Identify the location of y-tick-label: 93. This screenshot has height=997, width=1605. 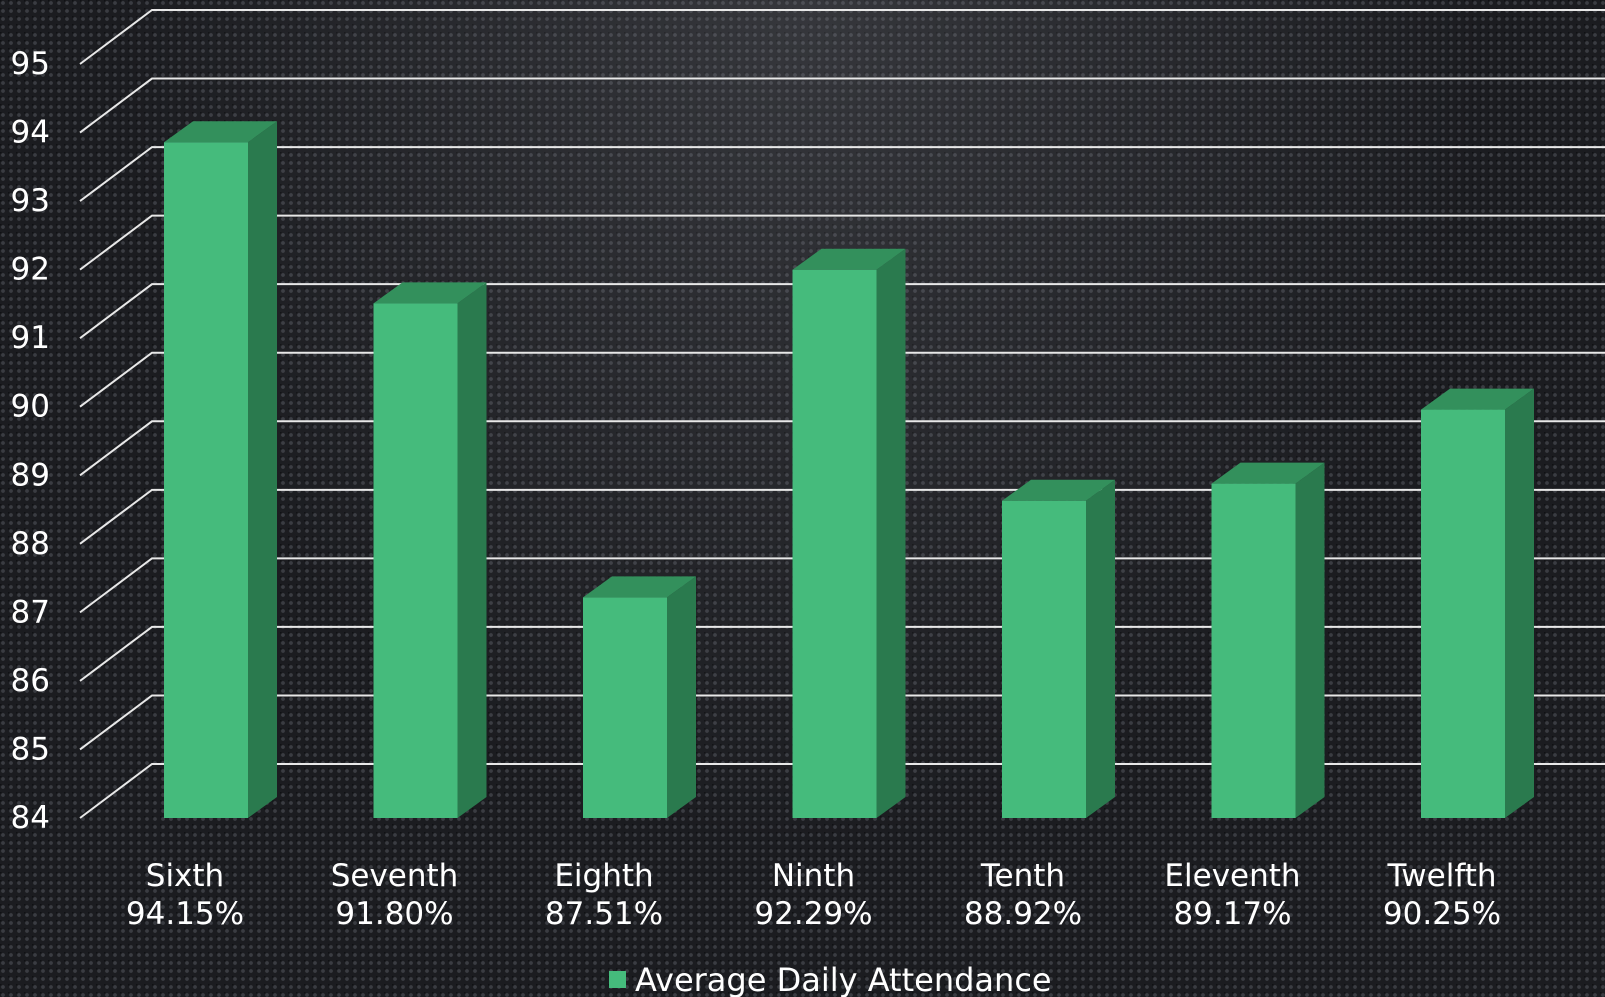
(30, 201).